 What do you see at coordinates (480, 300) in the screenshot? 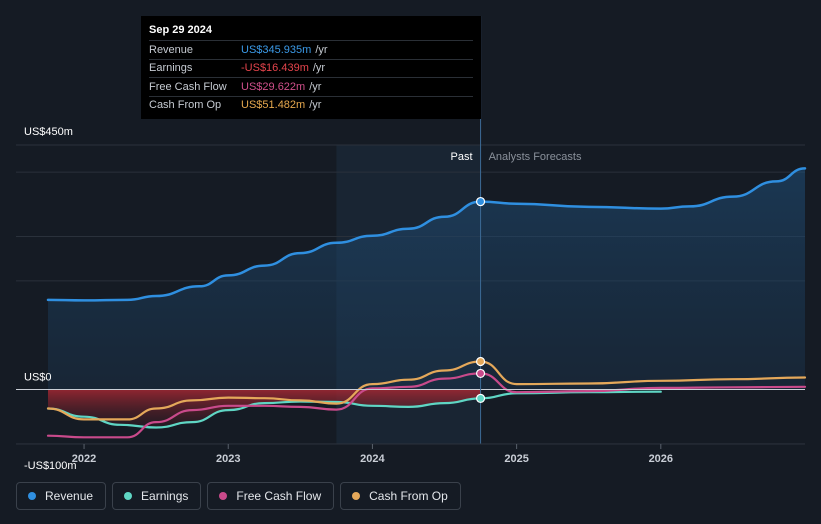
I see `tooltip-markers` at bounding box center [480, 300].